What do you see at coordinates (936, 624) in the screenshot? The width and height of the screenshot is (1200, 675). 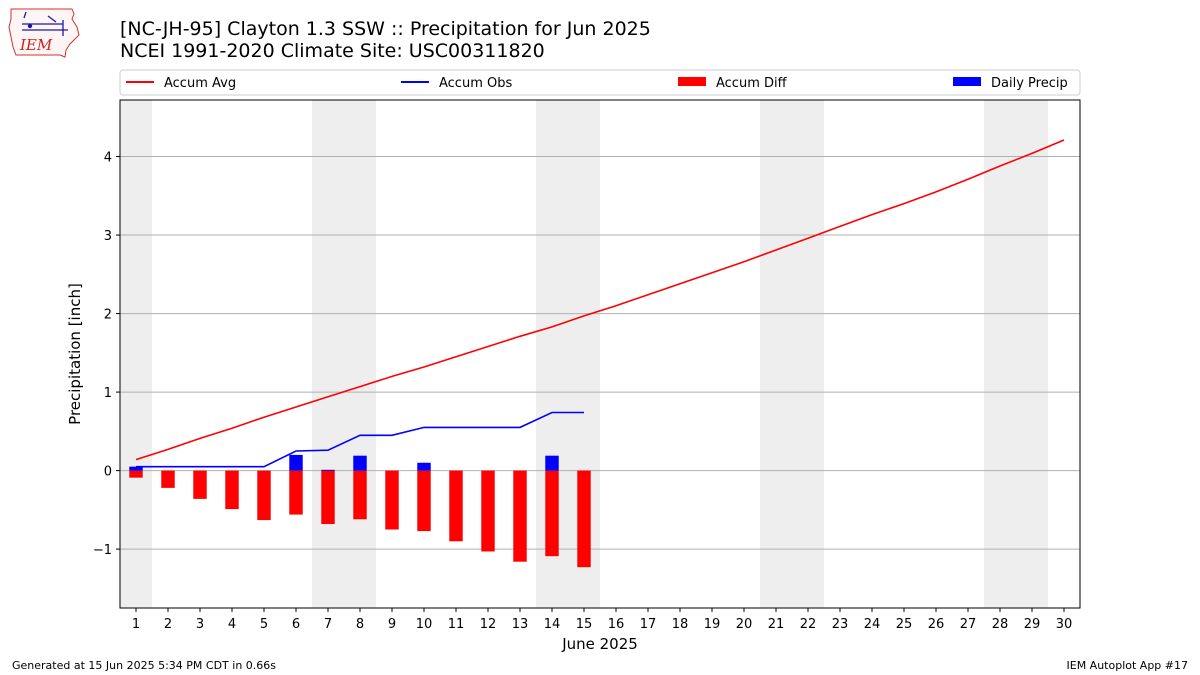 I see `x-tick-label: 26` at bounding box center [936, 624].